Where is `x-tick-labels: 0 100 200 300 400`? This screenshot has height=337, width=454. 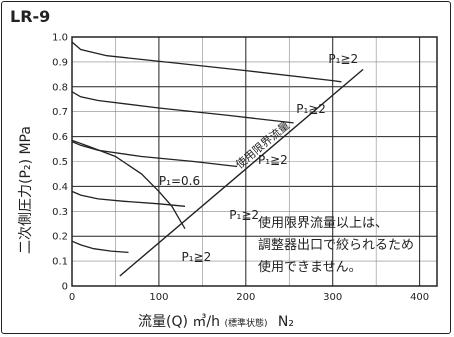
x-tick-labels: 0 100 200 300 400 is located at coordinates (249, 297).